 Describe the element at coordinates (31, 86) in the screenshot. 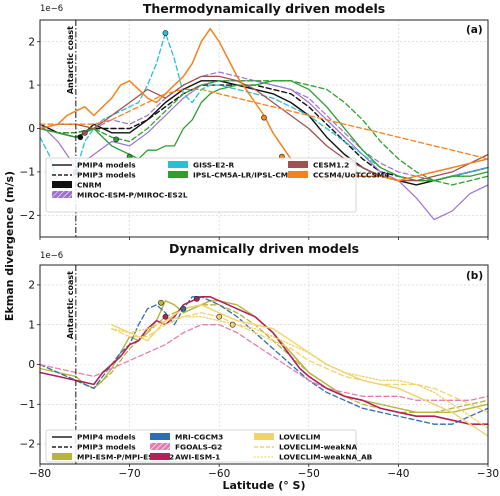

I see `panel-a-y-tick-label-3: 1` at that location.